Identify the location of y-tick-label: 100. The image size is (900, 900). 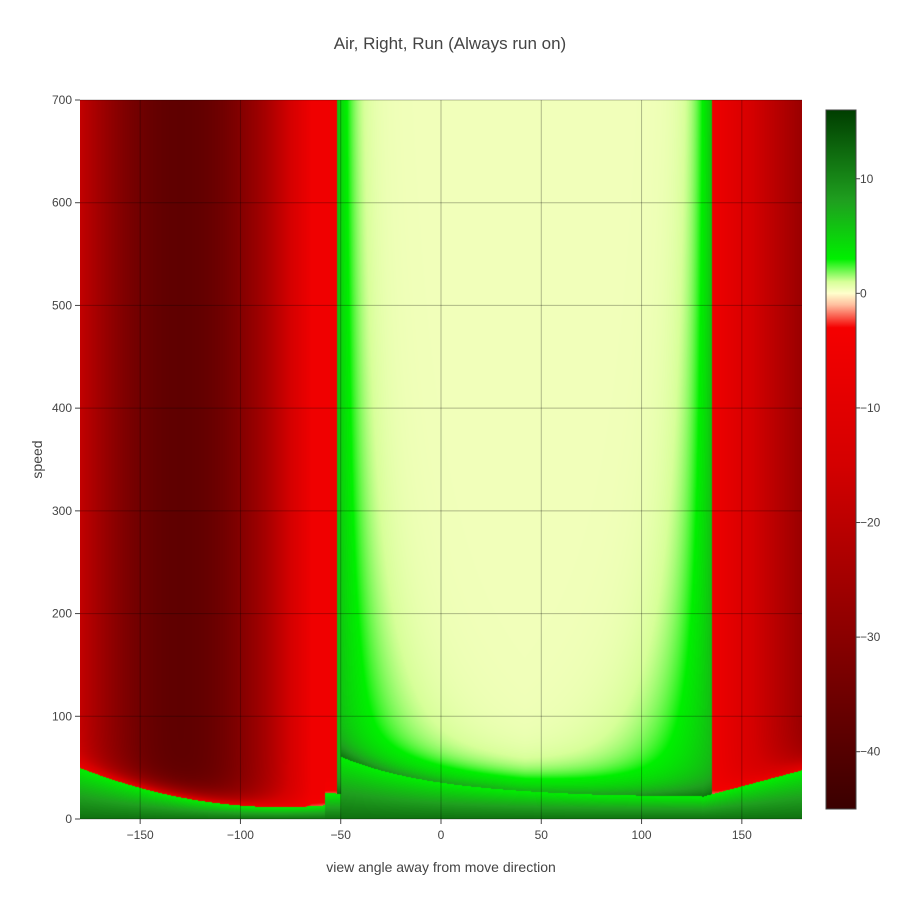
(62, 716).